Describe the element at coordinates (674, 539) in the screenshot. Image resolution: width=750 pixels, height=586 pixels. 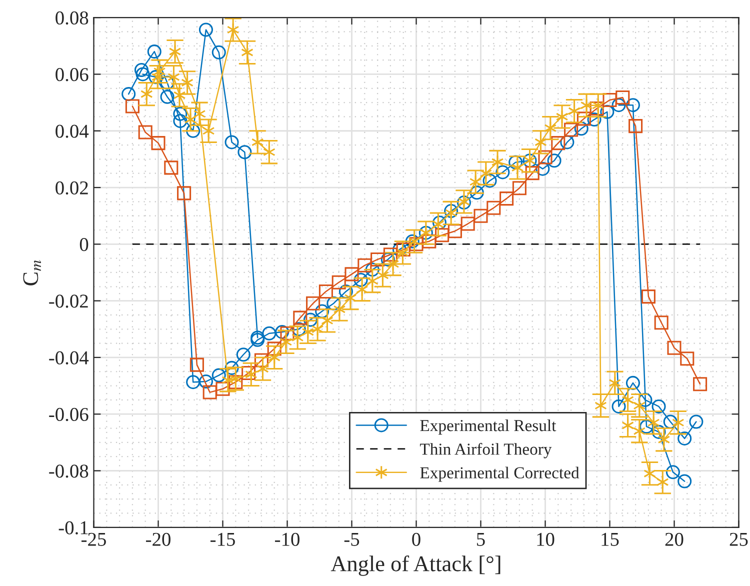
I see `x-tick-label: 20` at that location.